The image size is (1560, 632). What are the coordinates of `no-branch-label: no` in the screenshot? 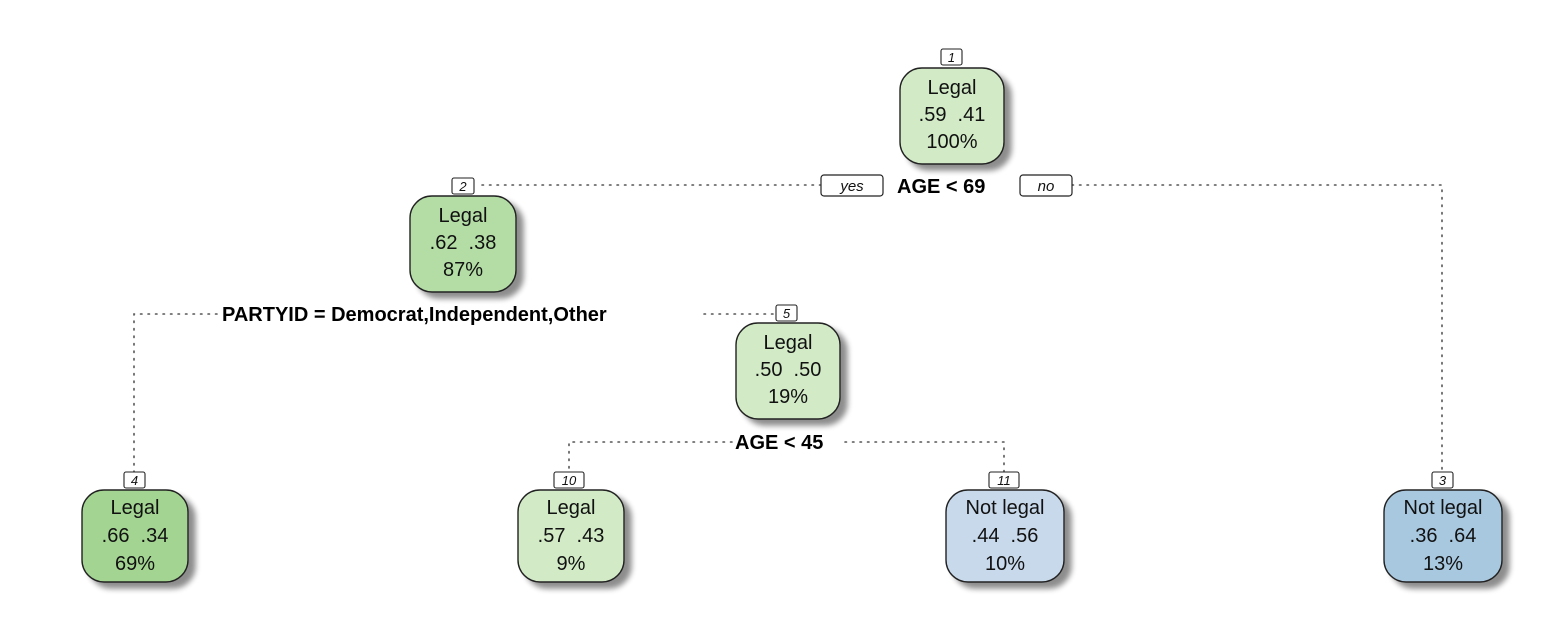 It's located at (1046, 185).